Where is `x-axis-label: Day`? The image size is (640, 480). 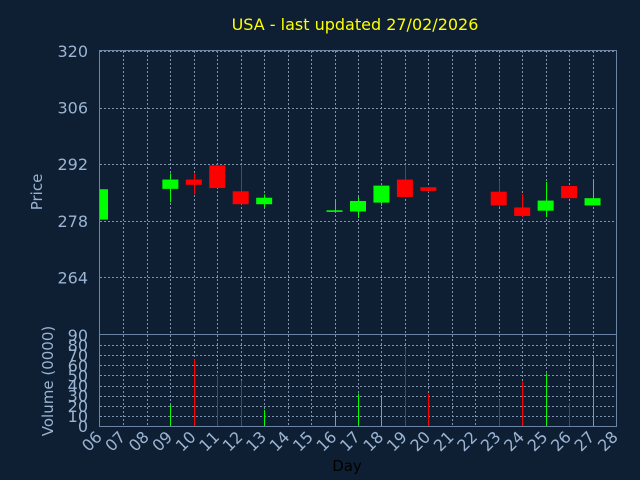
x-axis-label: Day is located at coordinates (347, 466).